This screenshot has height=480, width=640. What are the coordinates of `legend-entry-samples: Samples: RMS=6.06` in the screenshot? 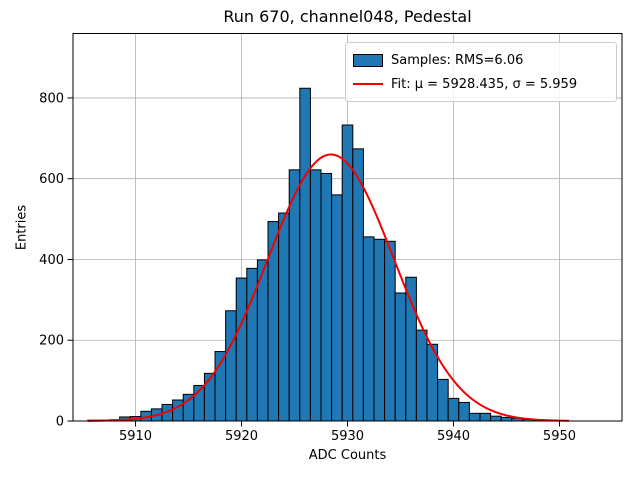 It's located at (480, 60).